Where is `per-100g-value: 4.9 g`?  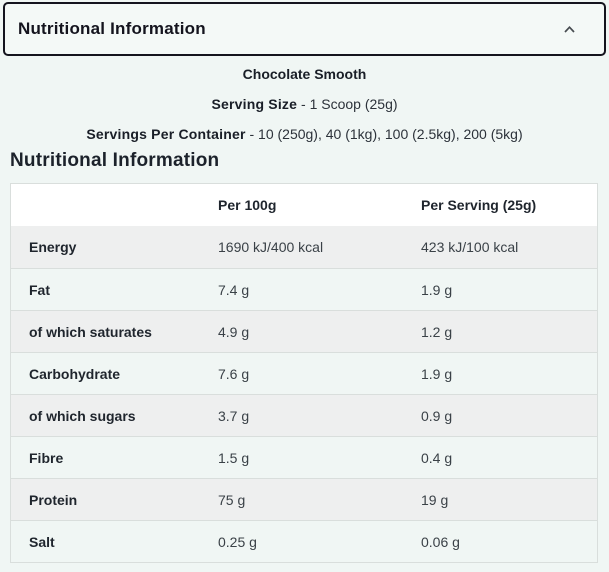
per-100g-value: 4.9 g is located at coordinates (234, 331).